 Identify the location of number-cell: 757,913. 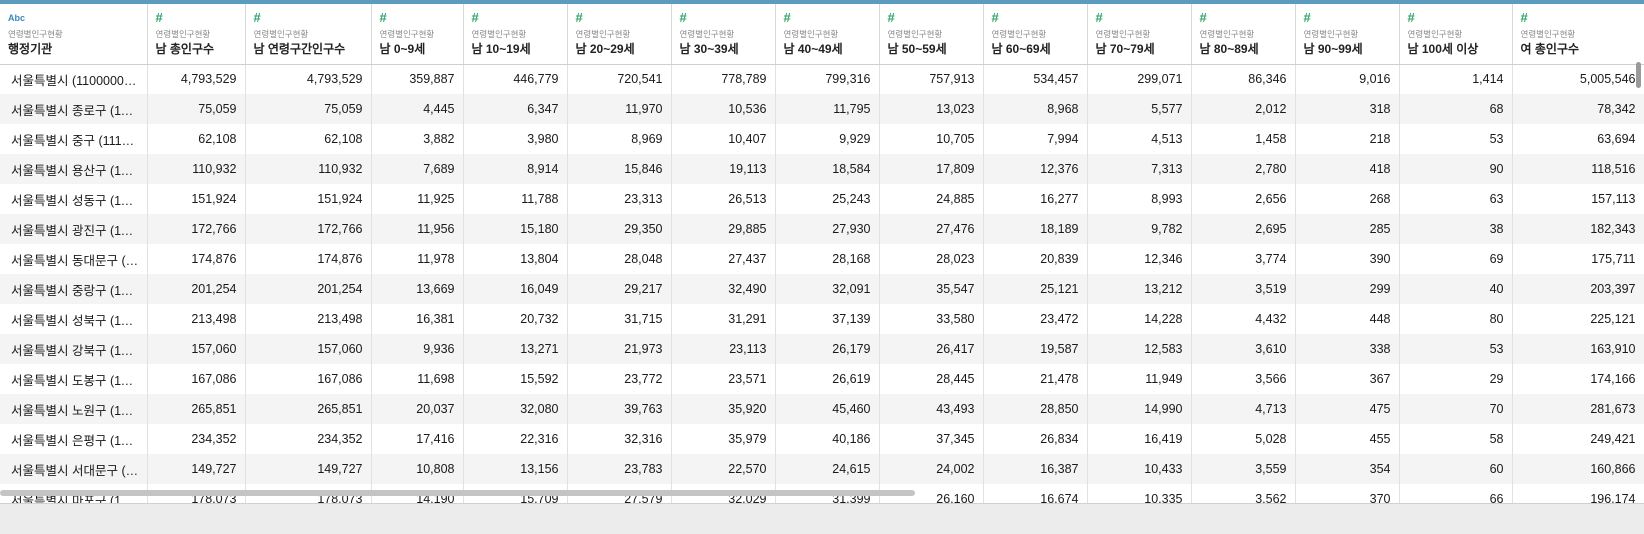
(931, 79).